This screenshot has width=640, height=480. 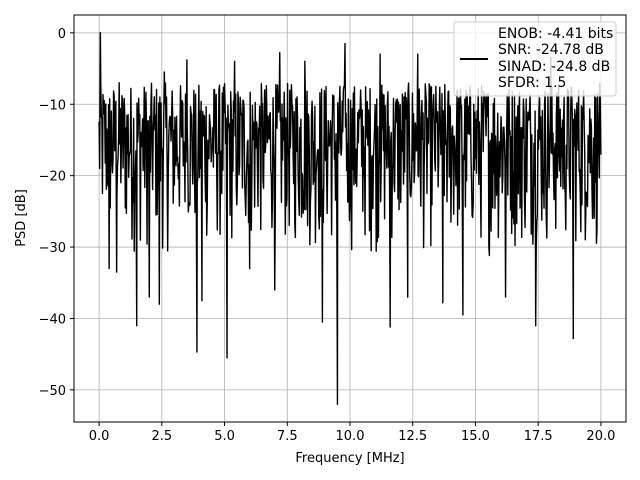 What do you see at coordinates (538, 436) in the screenshot?
I see `x-tick-label: 17.5` at bounding box center [538, 436].